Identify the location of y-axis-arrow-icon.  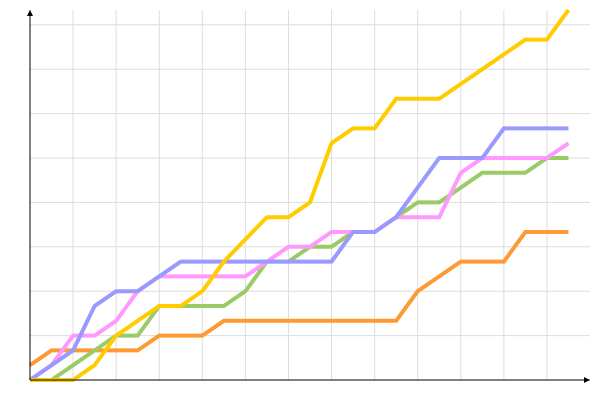
(30, 13).